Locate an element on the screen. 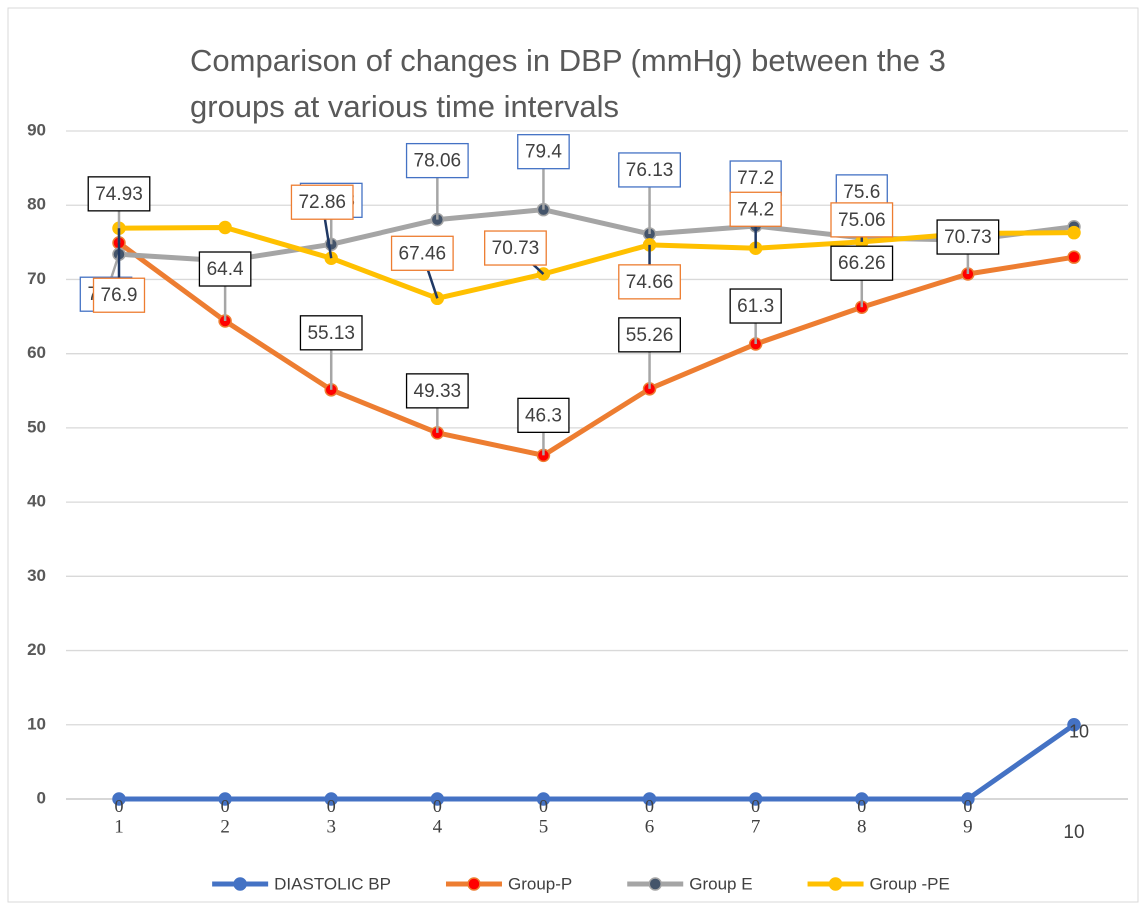 Image resolution: width=1142 pixels, height=905 pixels. data-label: 64.4 is located at coordinates (225, 269).